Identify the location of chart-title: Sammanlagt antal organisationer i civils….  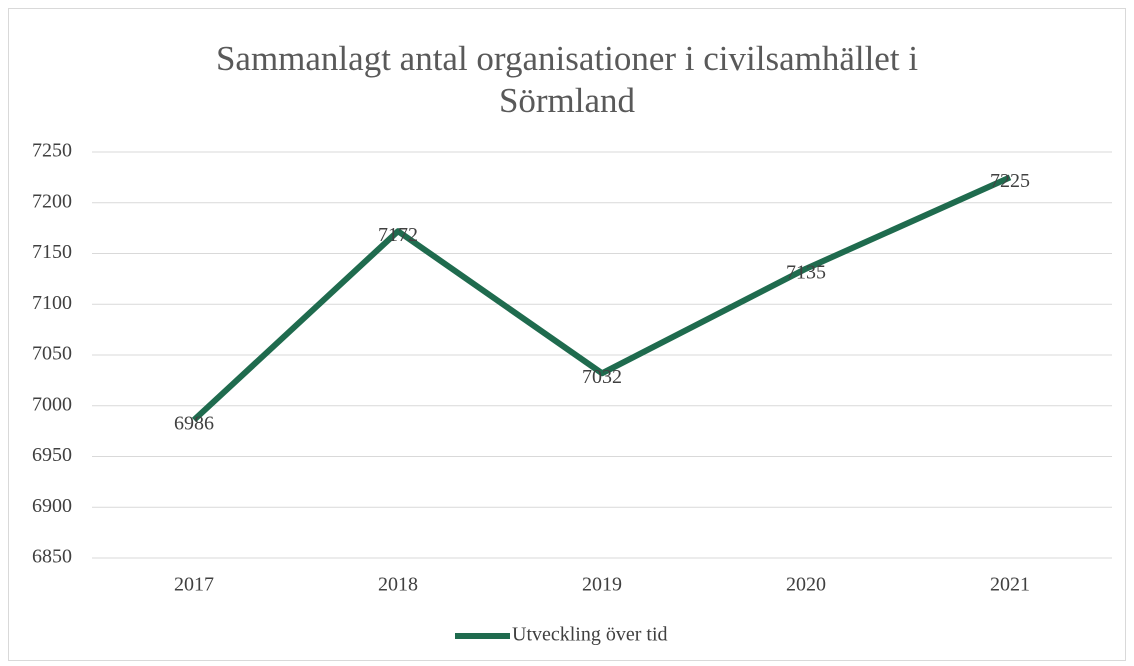
(567, 79).